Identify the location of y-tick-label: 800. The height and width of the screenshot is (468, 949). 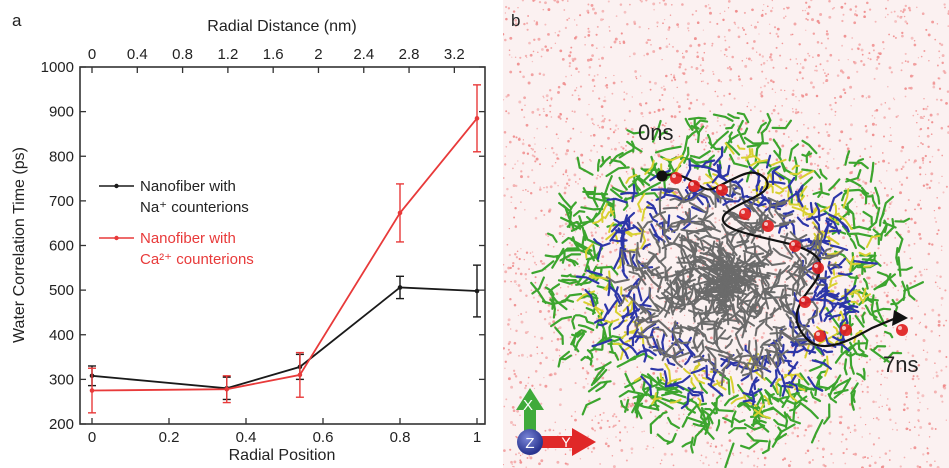
(61, 156).